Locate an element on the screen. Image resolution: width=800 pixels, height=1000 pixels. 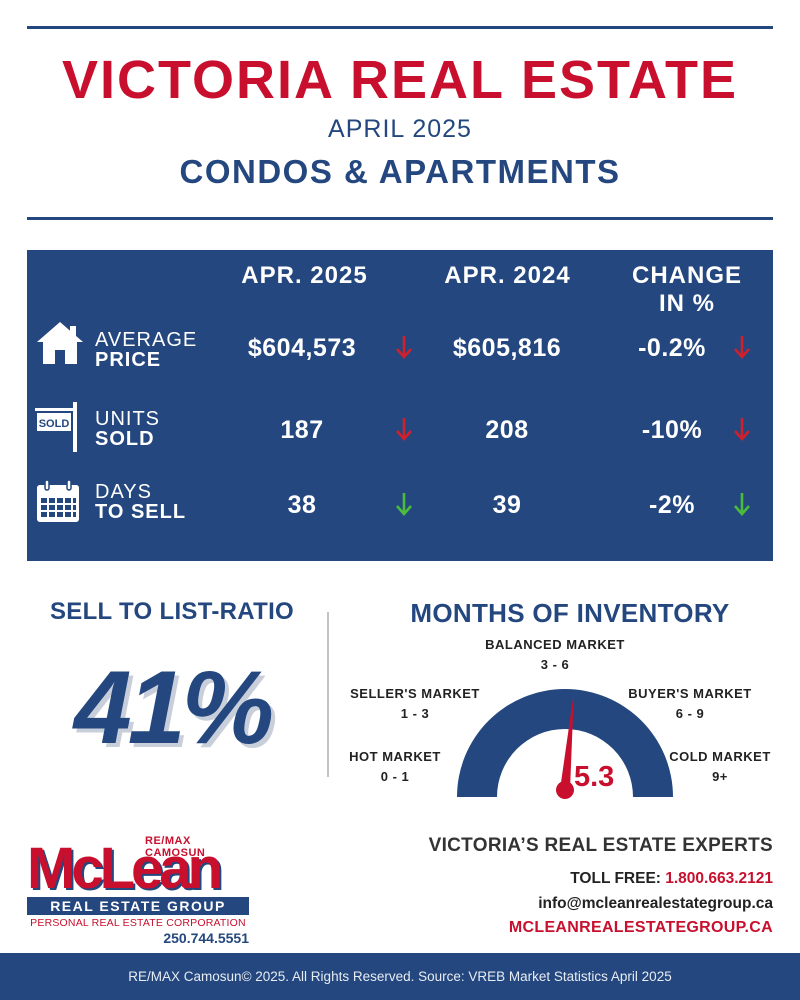
metric-label-units-sold: UNITS SOLD is located at coordinates (127, 429).